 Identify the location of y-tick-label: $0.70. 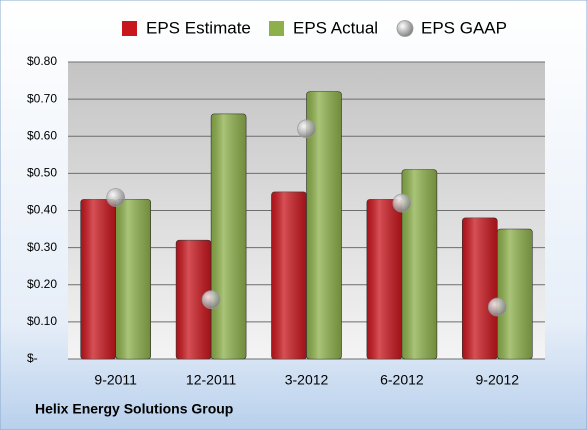
(42, 98).